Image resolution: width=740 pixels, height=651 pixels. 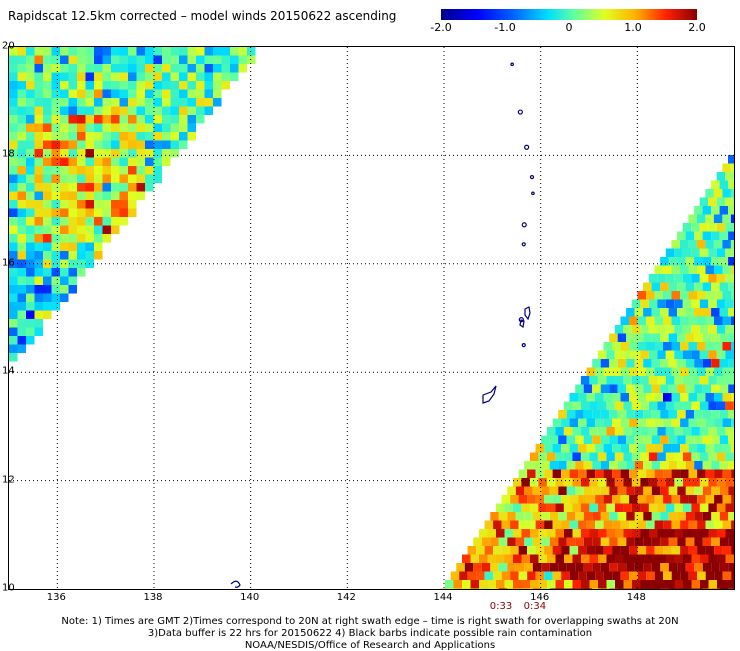 I want to click on latitude-label: 18, so click(x=8, y=154).